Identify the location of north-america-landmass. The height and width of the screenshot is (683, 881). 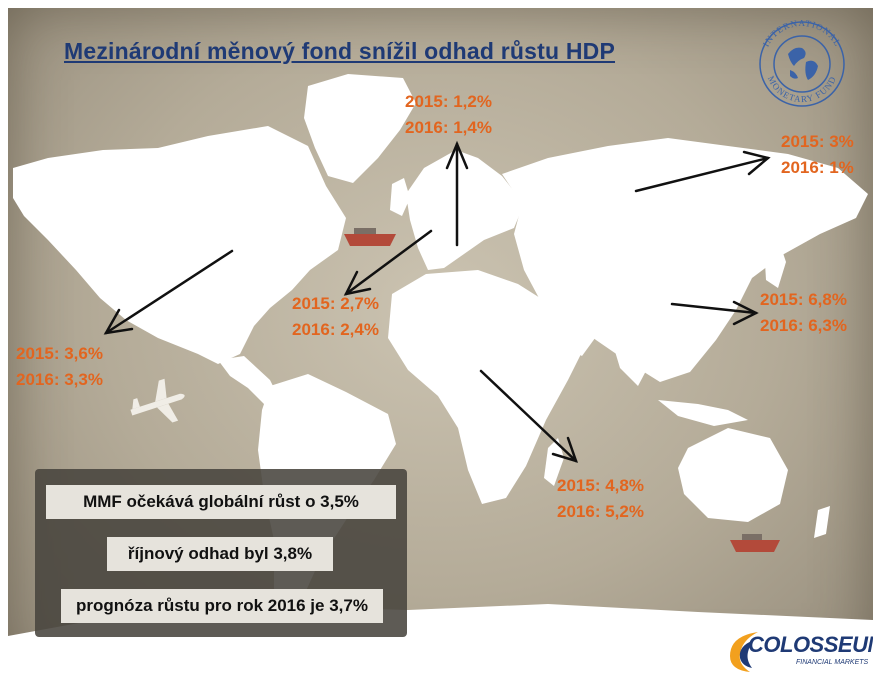
(179, 245).